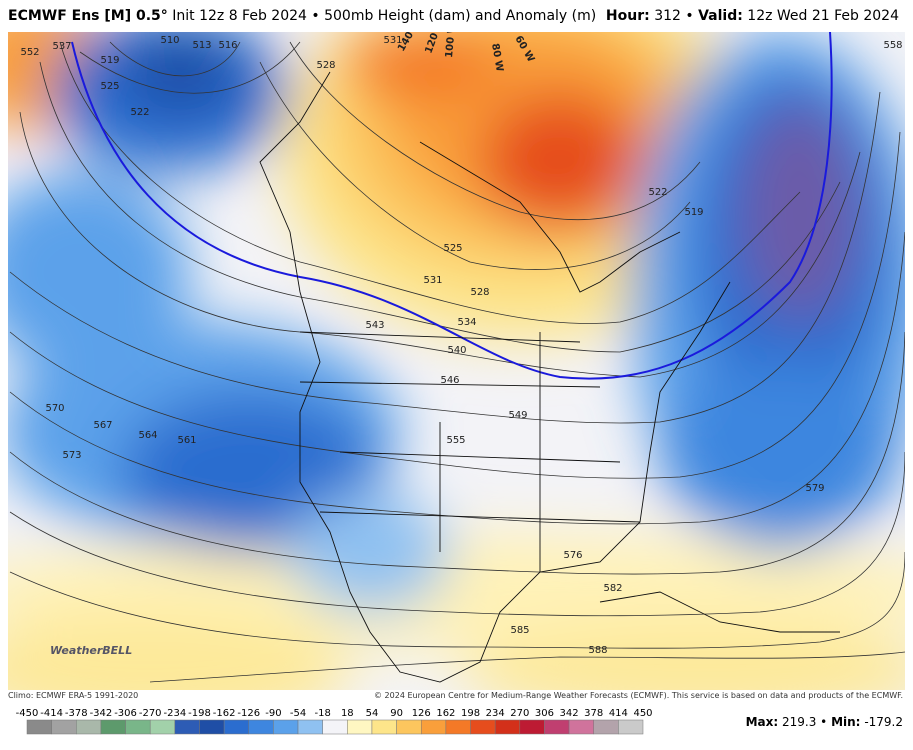 The image size is (913, 750). I want to click on contour-label: 543, so click(374, 325).